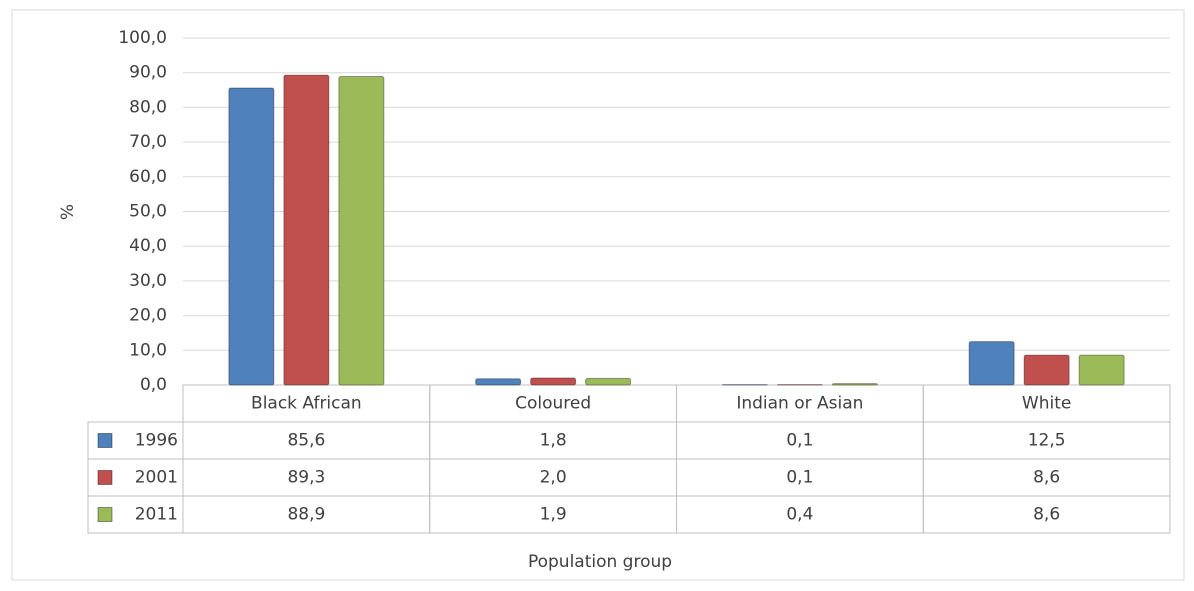  Describe the element at coordinates (553, 404) in the screenshot. I see `x-tick-label: Coloured` at that location.